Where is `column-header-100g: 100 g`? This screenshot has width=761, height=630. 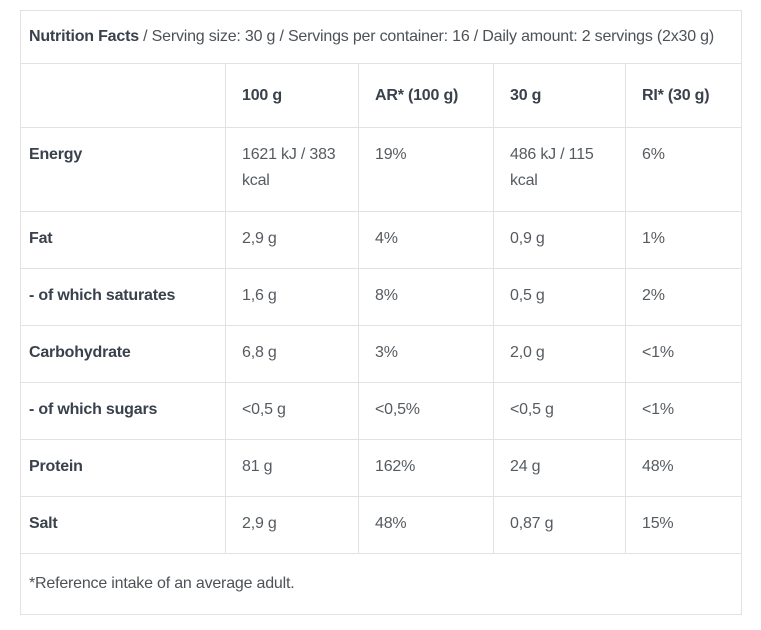
column-header-100g: 100 g is located at coordinates (292, 95).